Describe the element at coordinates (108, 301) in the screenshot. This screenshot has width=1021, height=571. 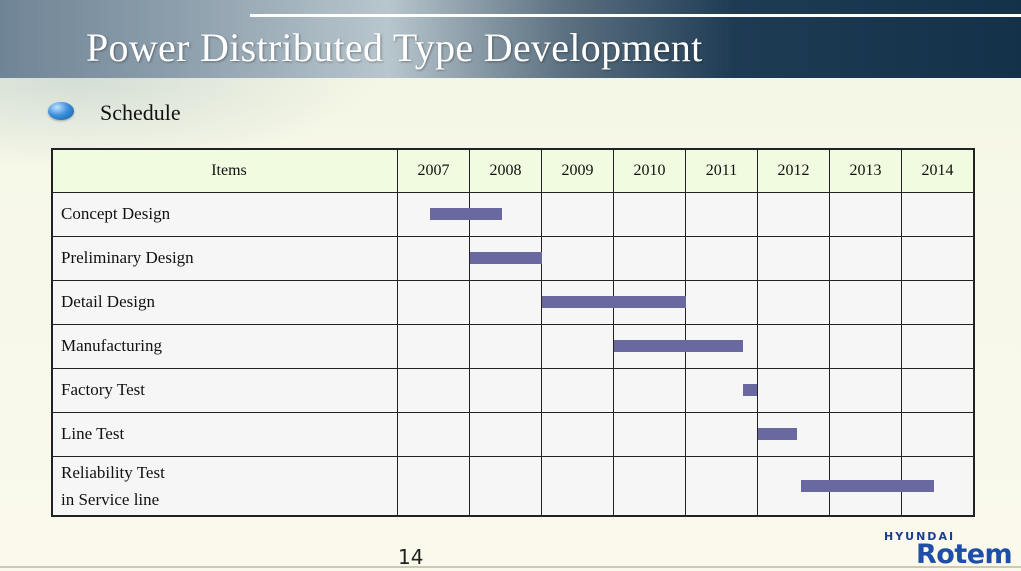
I see `row-item-line: Detail Design` at that location.